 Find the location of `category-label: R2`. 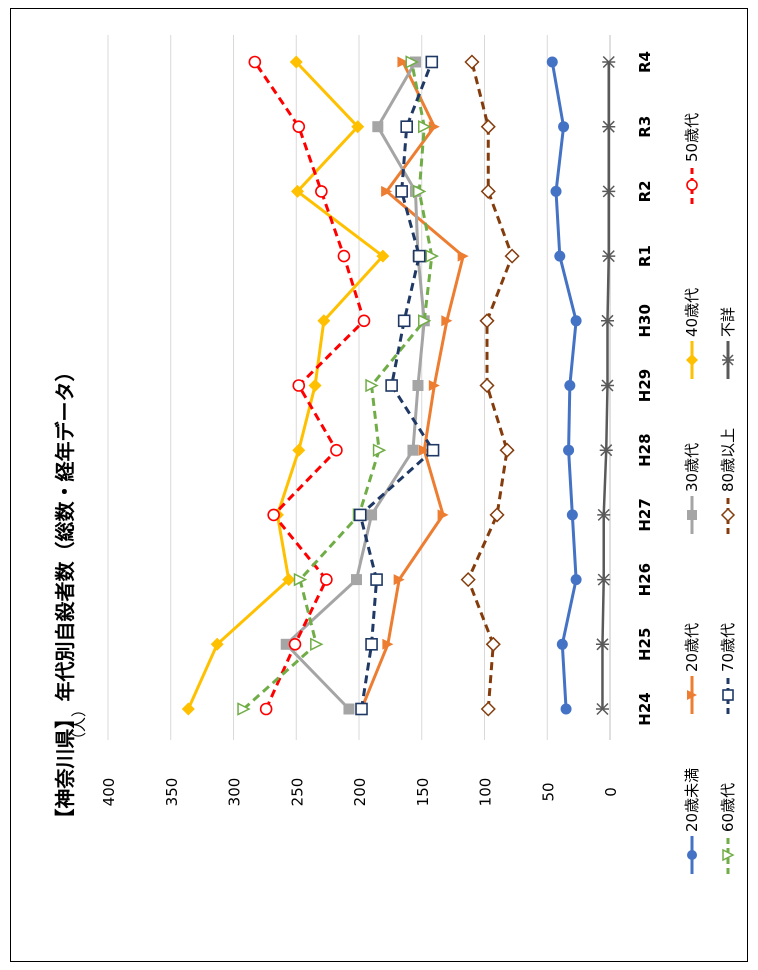

category-label: R2 is located at coordinates (645, 191).